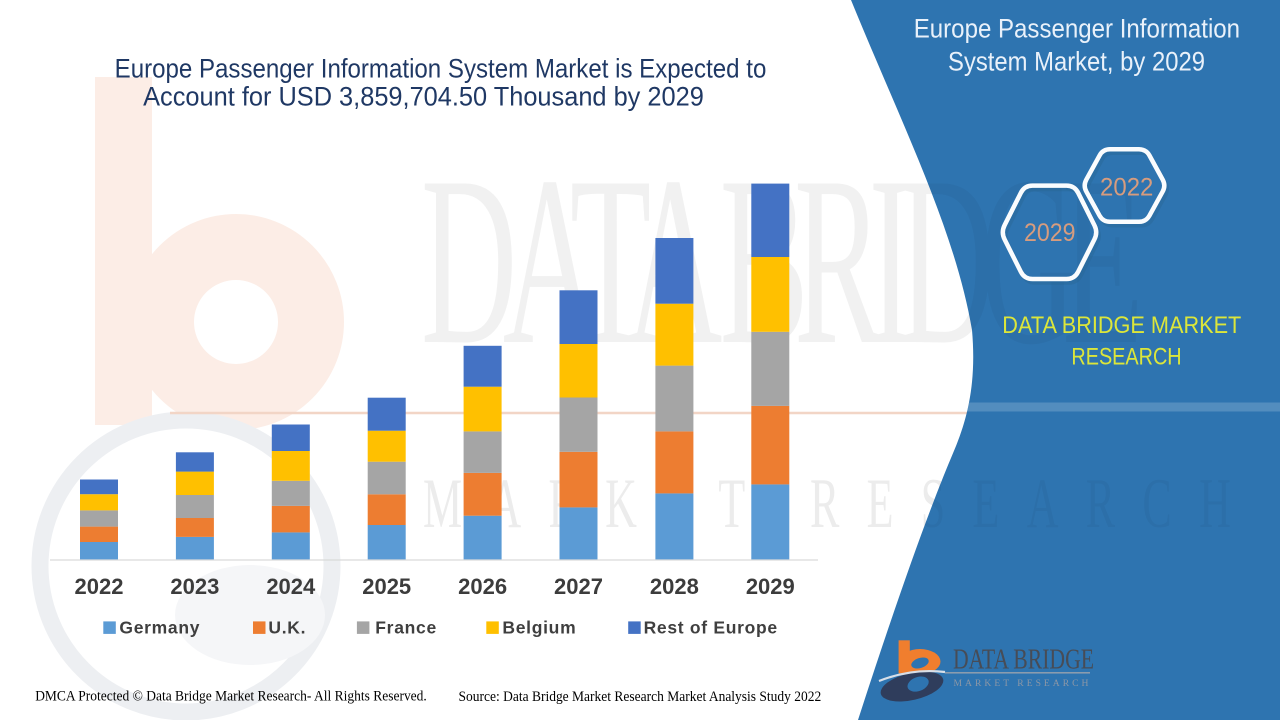  What do you see at coordinates (711, 628) in the screenshot?
I see `svg-text: Rest of Europe` at bounding box center [711, 628].